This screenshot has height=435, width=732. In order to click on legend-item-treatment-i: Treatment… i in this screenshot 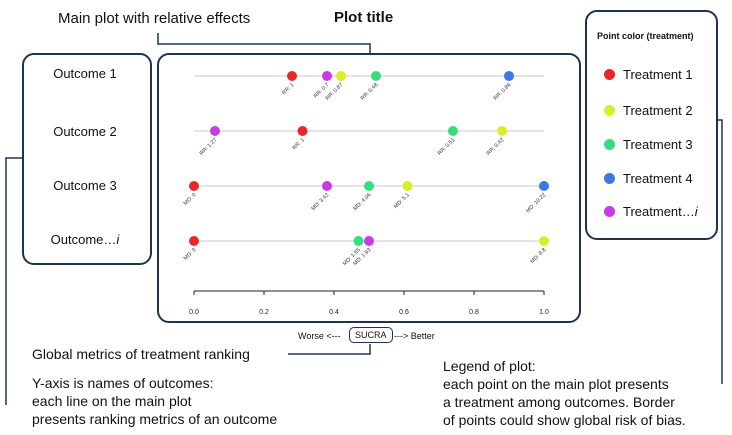, I will do `click(651, 211)`.